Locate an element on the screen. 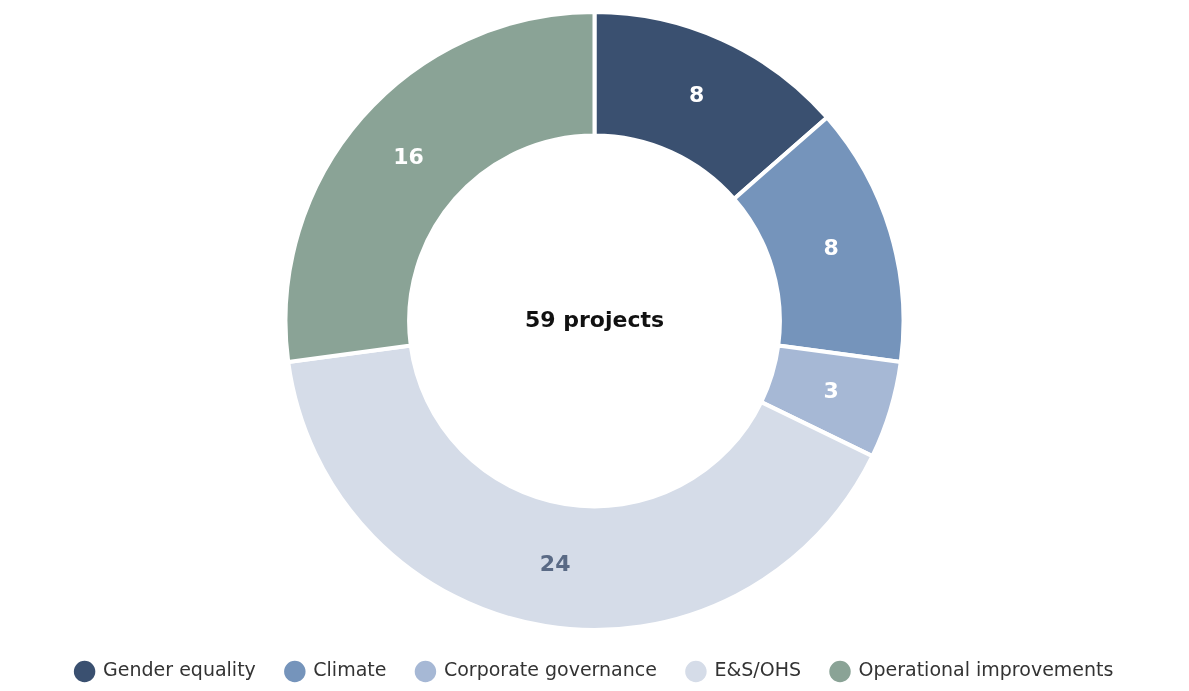  legend-label: Operational improvements is located at coordinates (986, 669).